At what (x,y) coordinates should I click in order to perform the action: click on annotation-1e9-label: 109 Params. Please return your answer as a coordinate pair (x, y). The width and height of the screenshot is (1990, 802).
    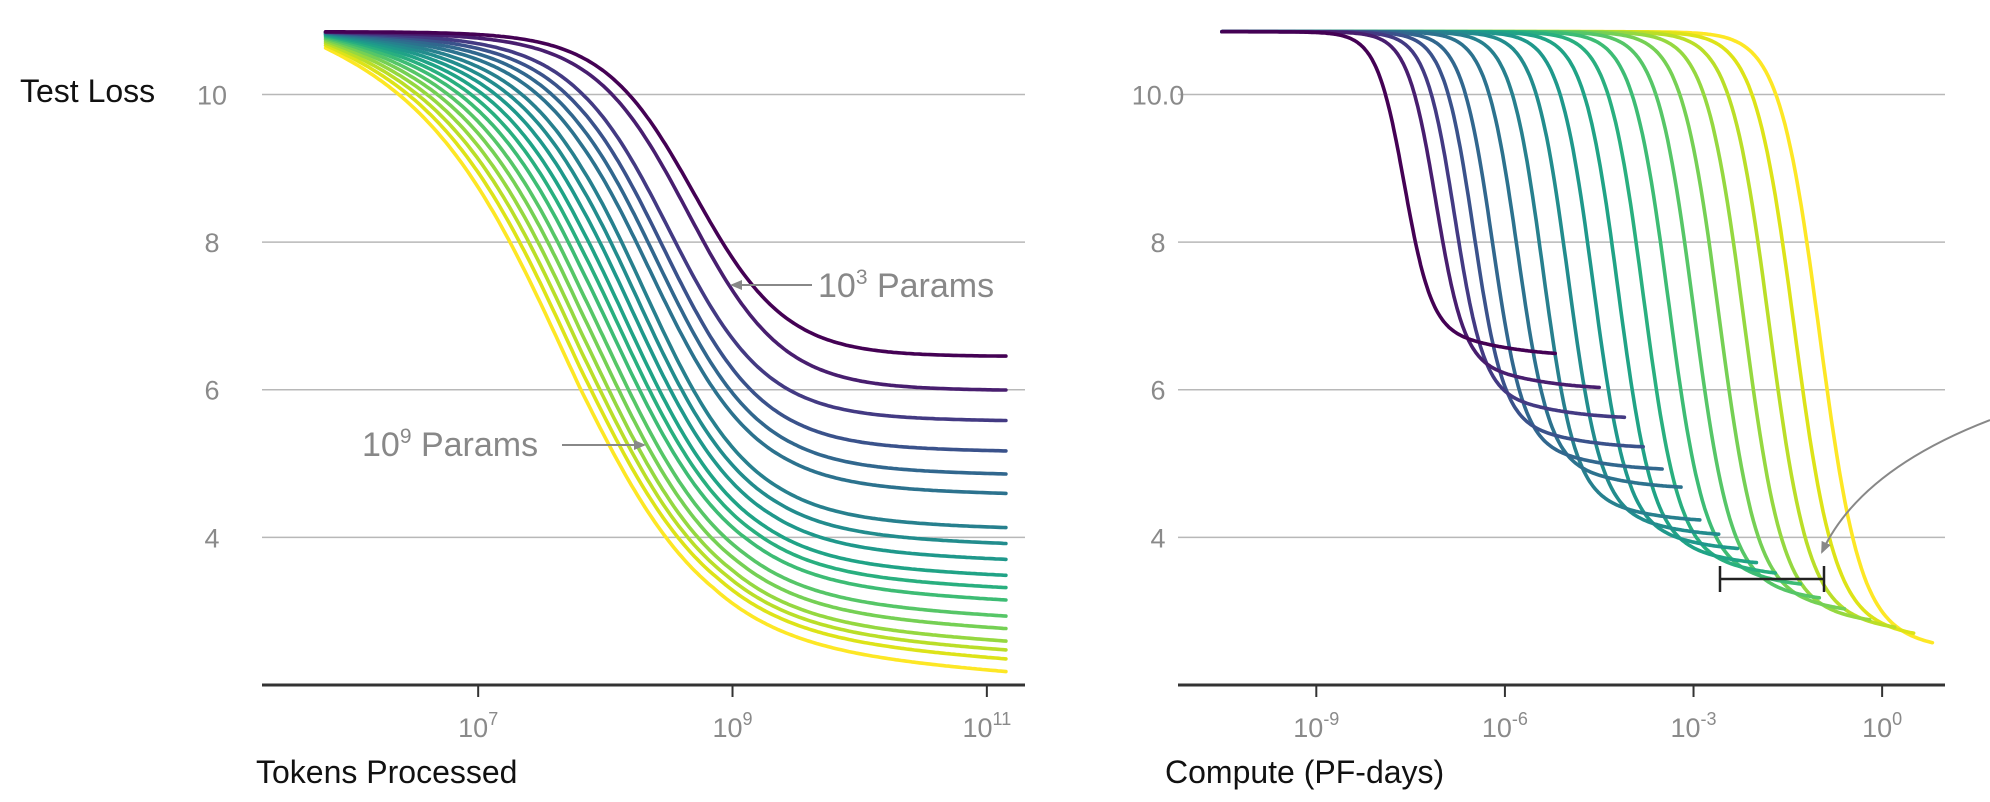
    Looking at the image, I should click on (450, 444).